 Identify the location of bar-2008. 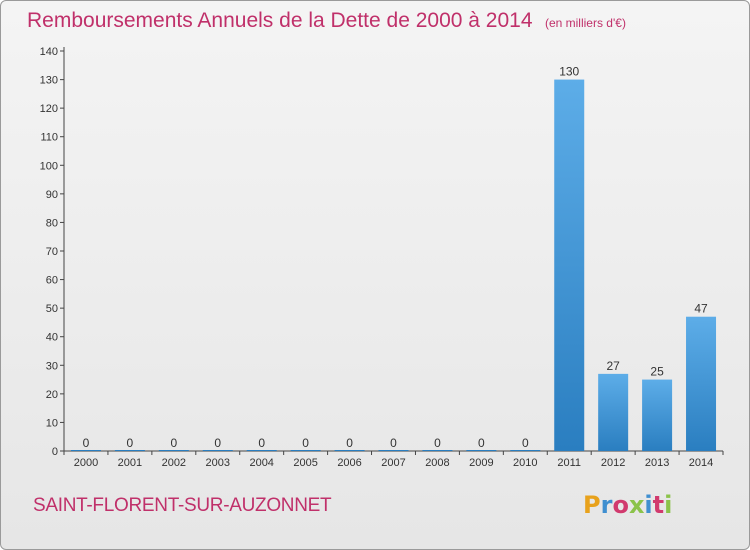
(437, 450).